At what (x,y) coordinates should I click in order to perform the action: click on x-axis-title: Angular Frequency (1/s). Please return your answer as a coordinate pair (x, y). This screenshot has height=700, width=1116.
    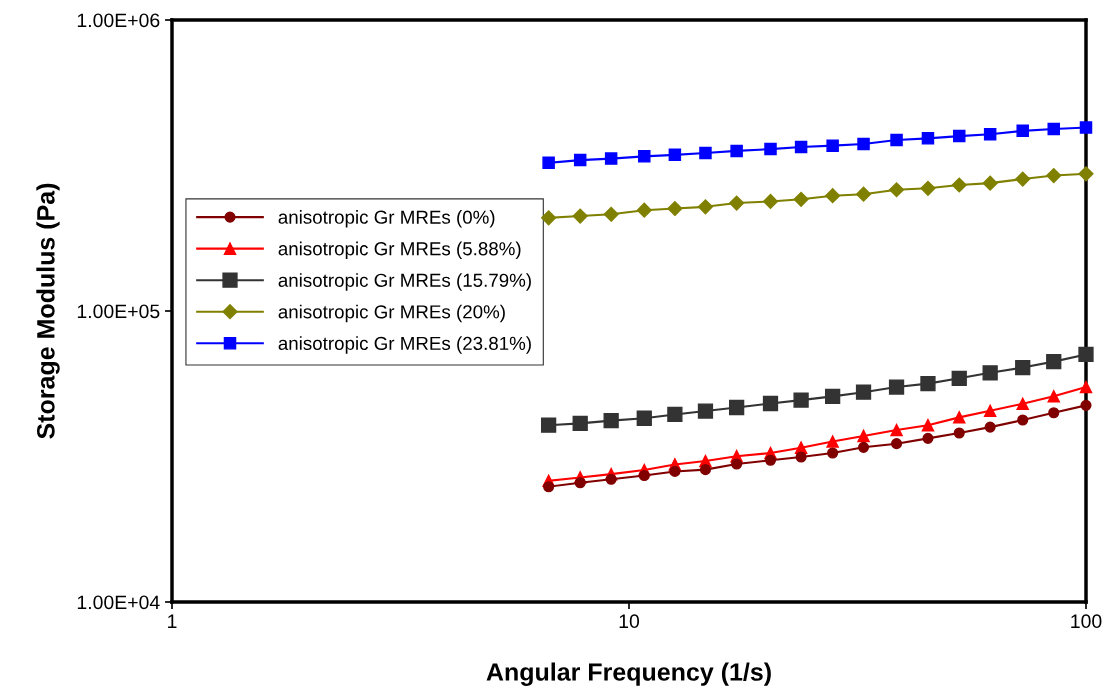
    Looking at the image, I should click on (628, 674).